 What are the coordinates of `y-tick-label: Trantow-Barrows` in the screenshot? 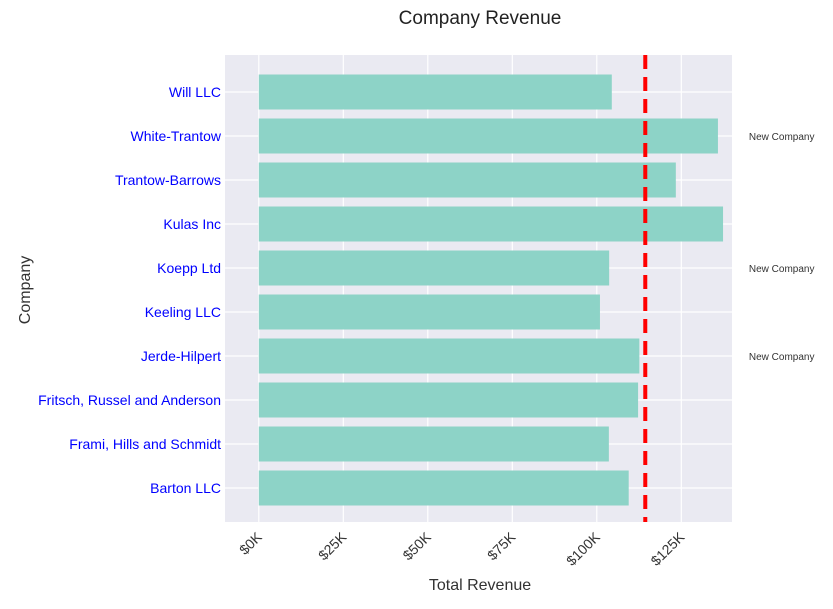 It's located at (168, 180).